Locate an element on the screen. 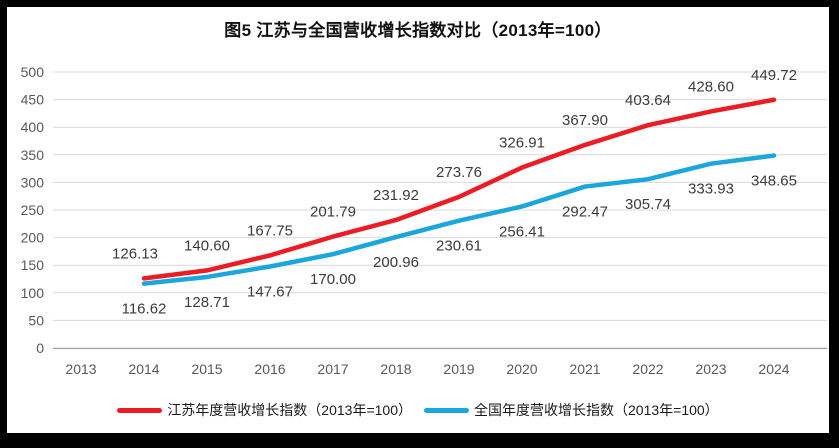 This screenshot has height=448, width=839. x-axis-tick-label: 2013 is located at coordinates (80, 369).